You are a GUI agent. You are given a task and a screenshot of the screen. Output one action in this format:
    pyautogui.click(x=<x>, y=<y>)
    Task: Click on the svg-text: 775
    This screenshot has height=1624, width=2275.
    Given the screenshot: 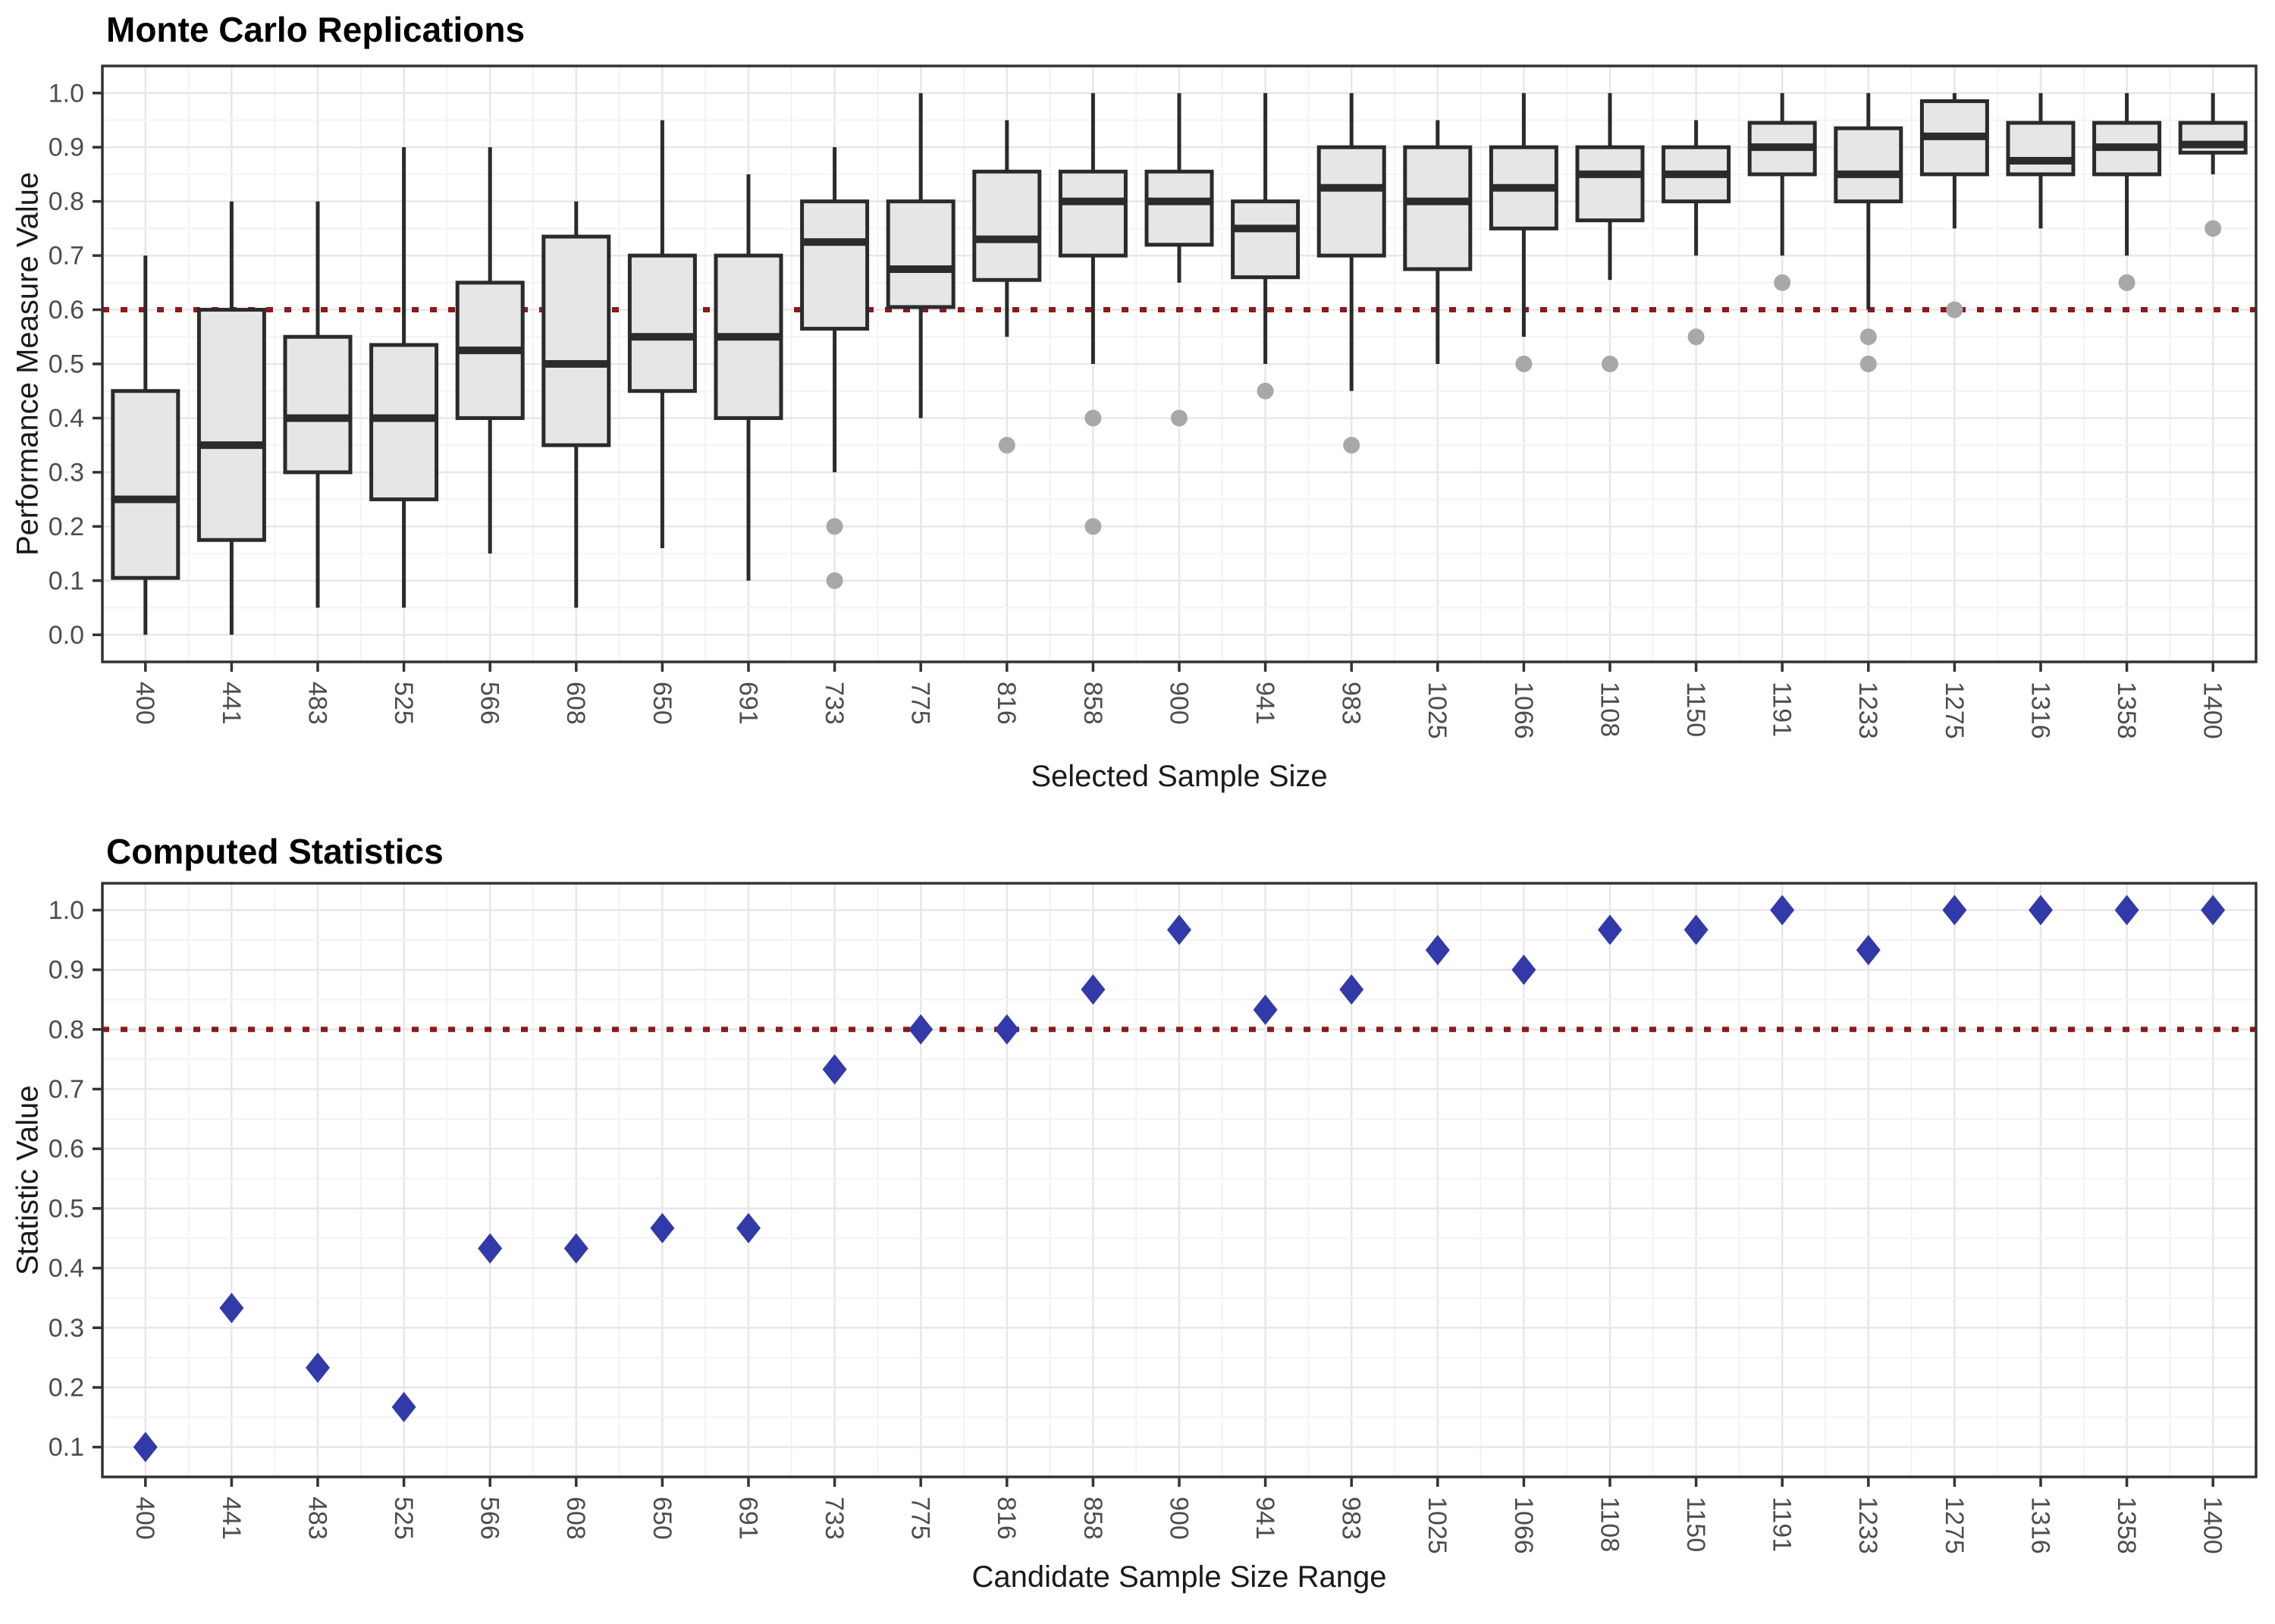 What is the action you would take?
    pyautogui.click(x=920, y=703)
    